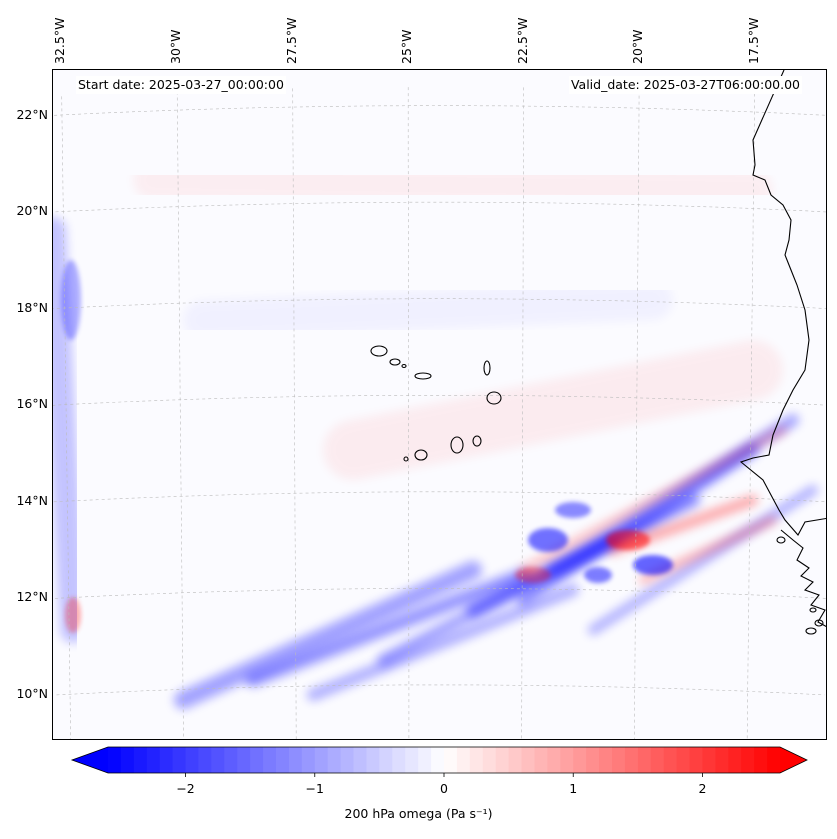 The image size is (837, 839). What do you see at coordinates (90, 760) in the screenshot?
I see `colorbar-min-extension` at bounding box center [90, 760].